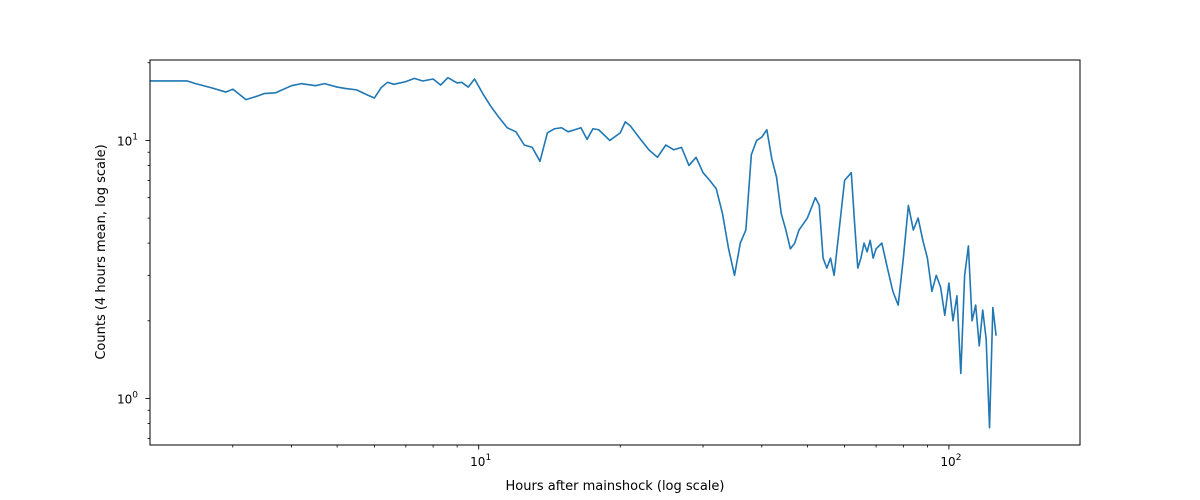 This screenshot has width=1200, height=500. What do you see at coordinates (127, 140) in the screenshot?
I see `y-tick-label: 10¹` at bounding box center [127, 140].